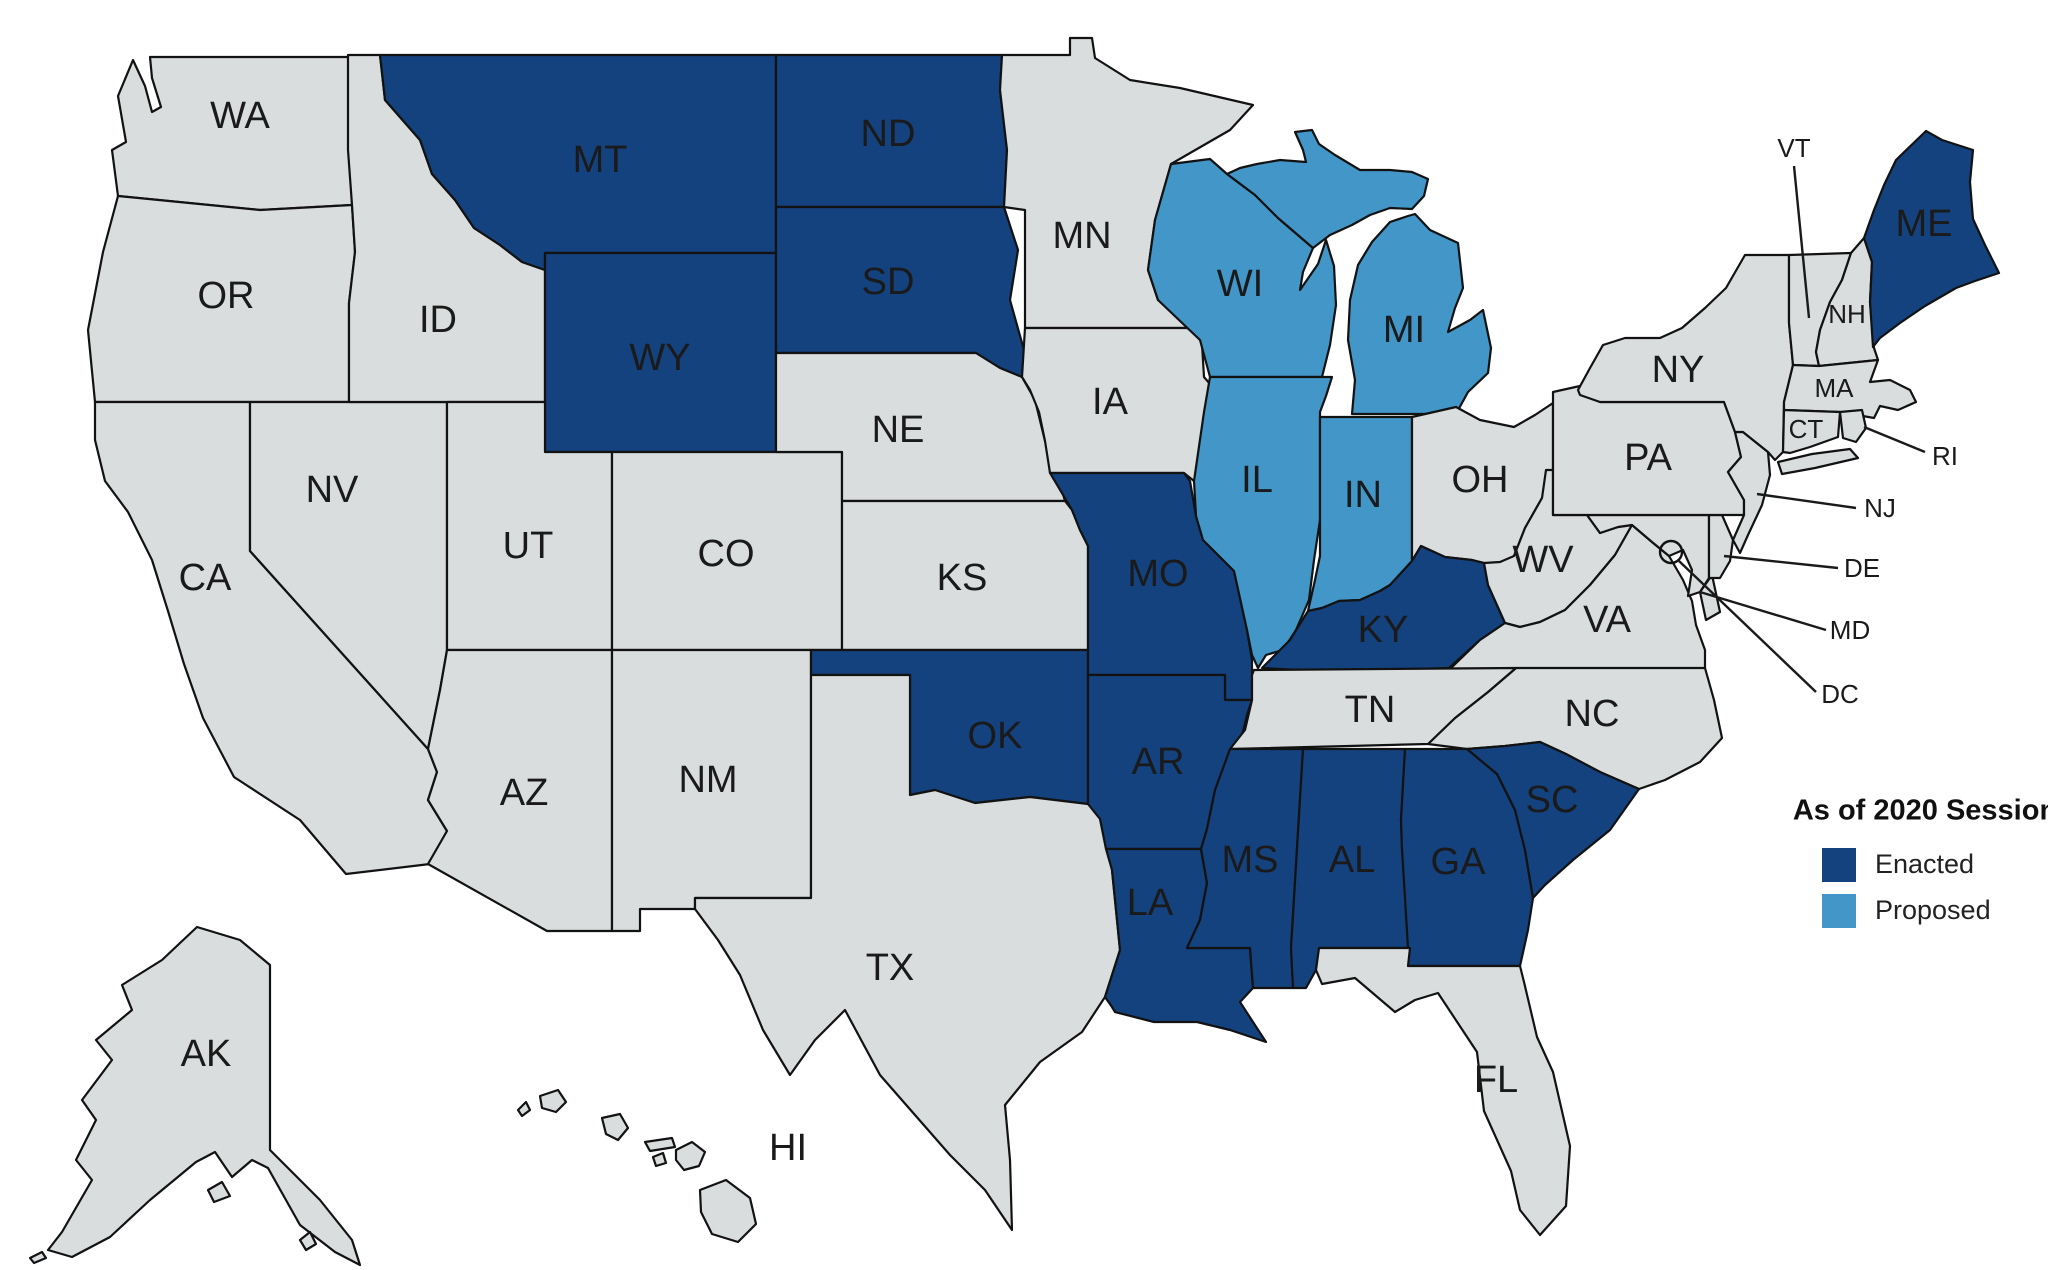 Image resolution: width=2048 pixels, height=1270 pixels. I want to click on state-label-az: AZ, so click(524, 793).